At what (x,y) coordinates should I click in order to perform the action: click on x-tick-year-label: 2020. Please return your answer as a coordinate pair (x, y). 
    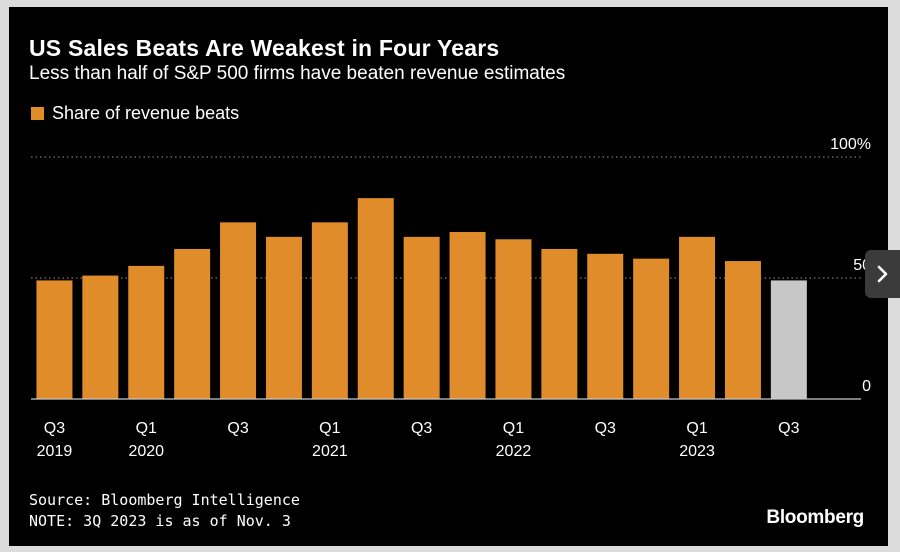
    Looking at the image, I should click on (146, 451).